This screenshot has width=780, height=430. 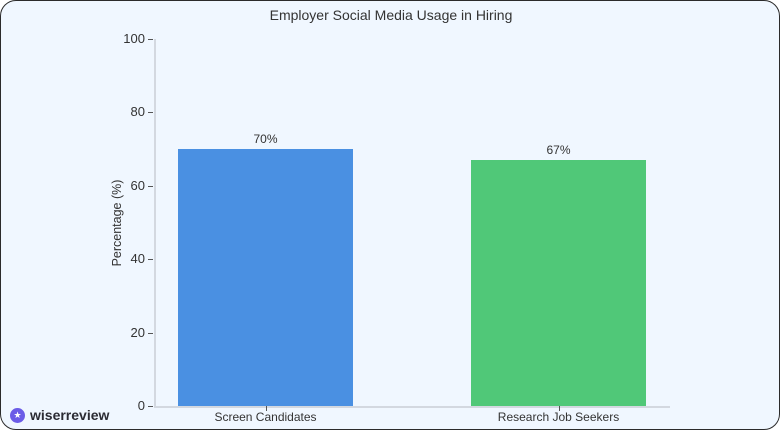 I want to click on star-badge-icon: ★, so click(x=17, y=415).